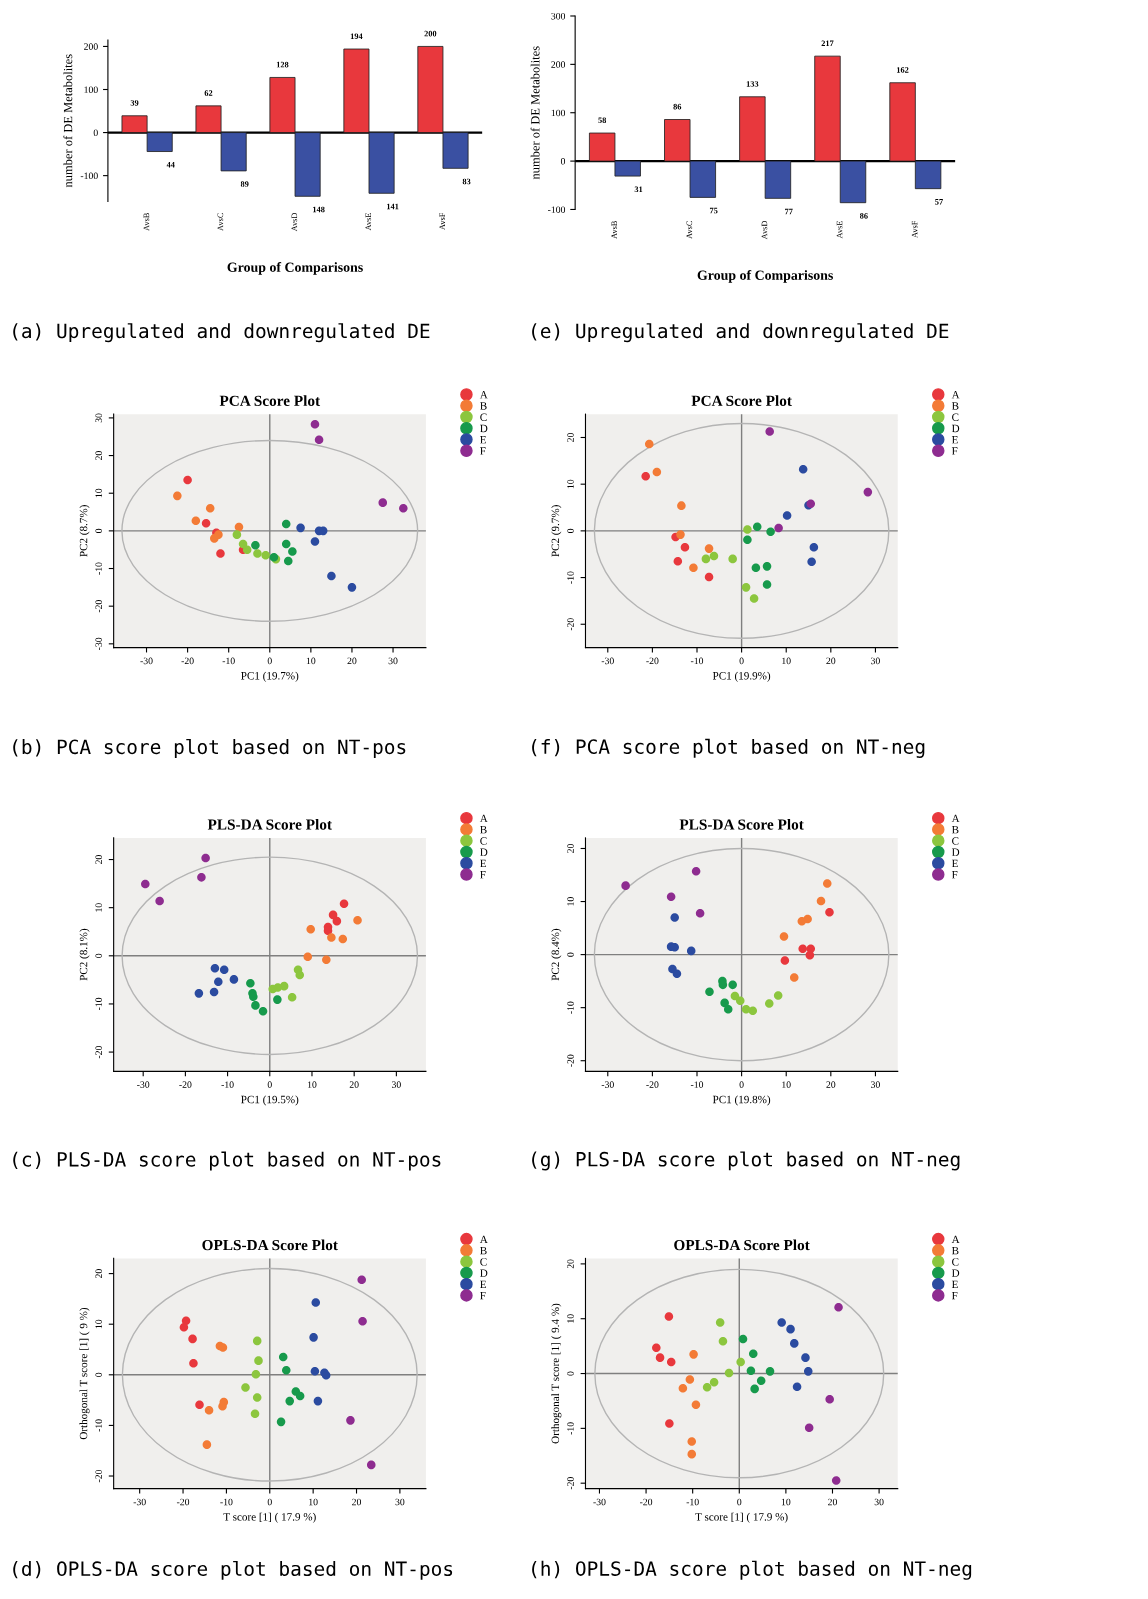  What do you see at coordinates (368, 222) in the screenshot?
I see `x-tick-label: AvsE` at bounding box center [368, 222].